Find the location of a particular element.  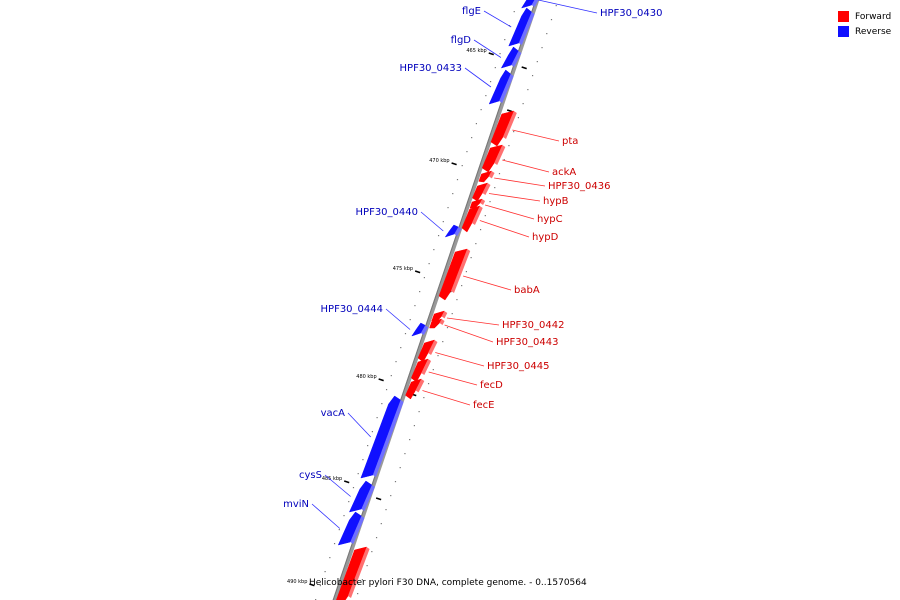

gene-arrow-babA is located at coordinates (453, 274).